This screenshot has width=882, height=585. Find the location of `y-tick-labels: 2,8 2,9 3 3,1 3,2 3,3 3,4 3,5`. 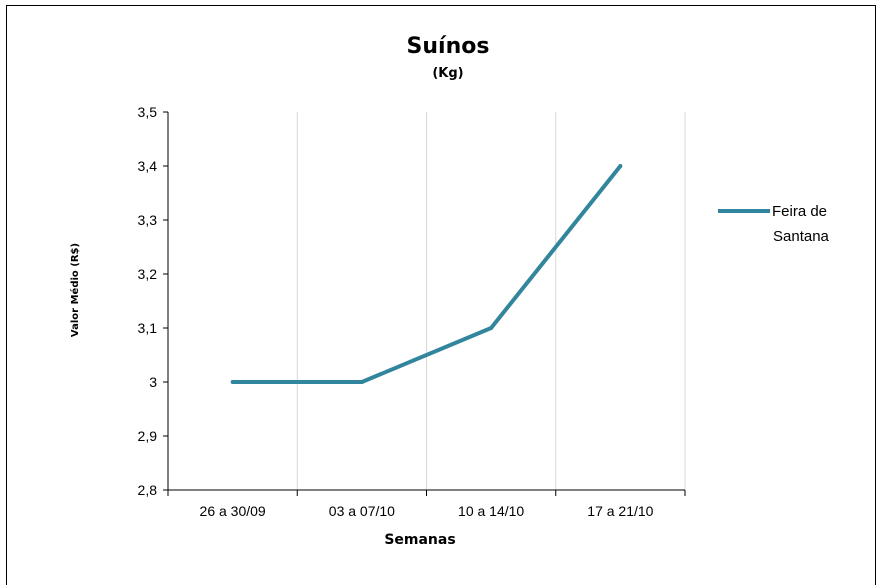

y-tick-labels: 2,8 2,9 3 3,1 3,2 3,3 3,4 3,5 is located at coordinates (148, 301).